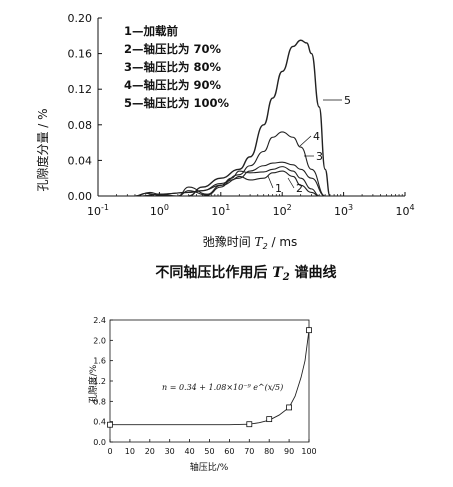 The height and width of the screenshot is (487, 453). I want to click on y-tick-label: 0.04, so click(80, 160).